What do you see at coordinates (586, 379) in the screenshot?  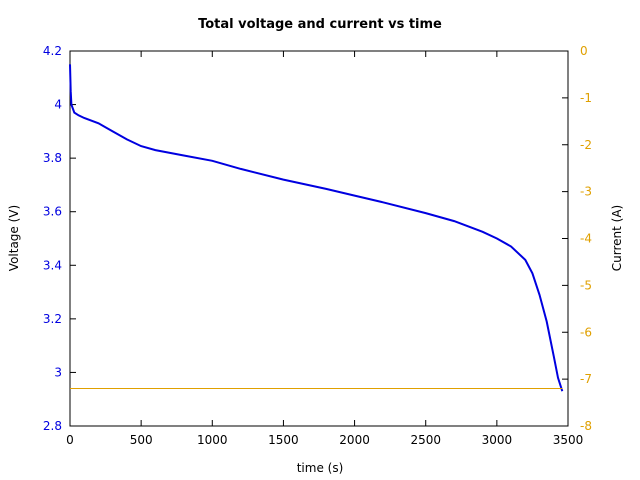 I see `y2-tick-label: -7` at bounding box center [586, 379].